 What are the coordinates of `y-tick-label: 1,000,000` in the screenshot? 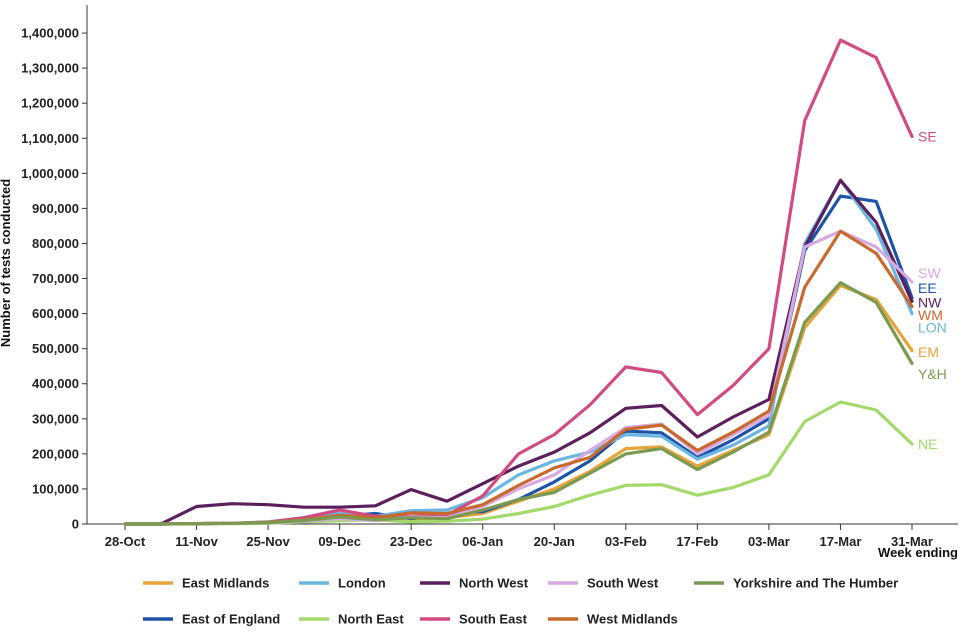 It's located at (50, 173).